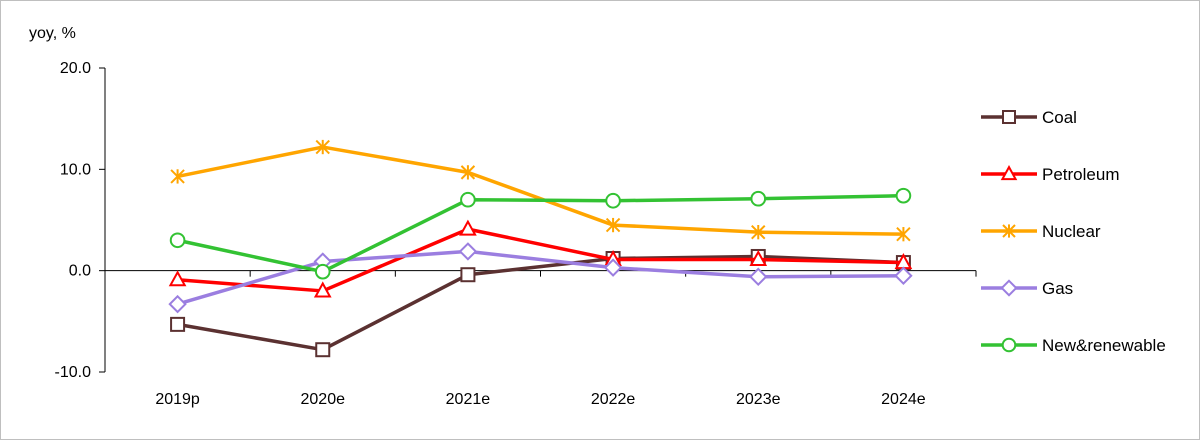 Image resolution: width=1200 pixels, height=444 pixels. I want to click on series-line-coal, so click(540, 303).